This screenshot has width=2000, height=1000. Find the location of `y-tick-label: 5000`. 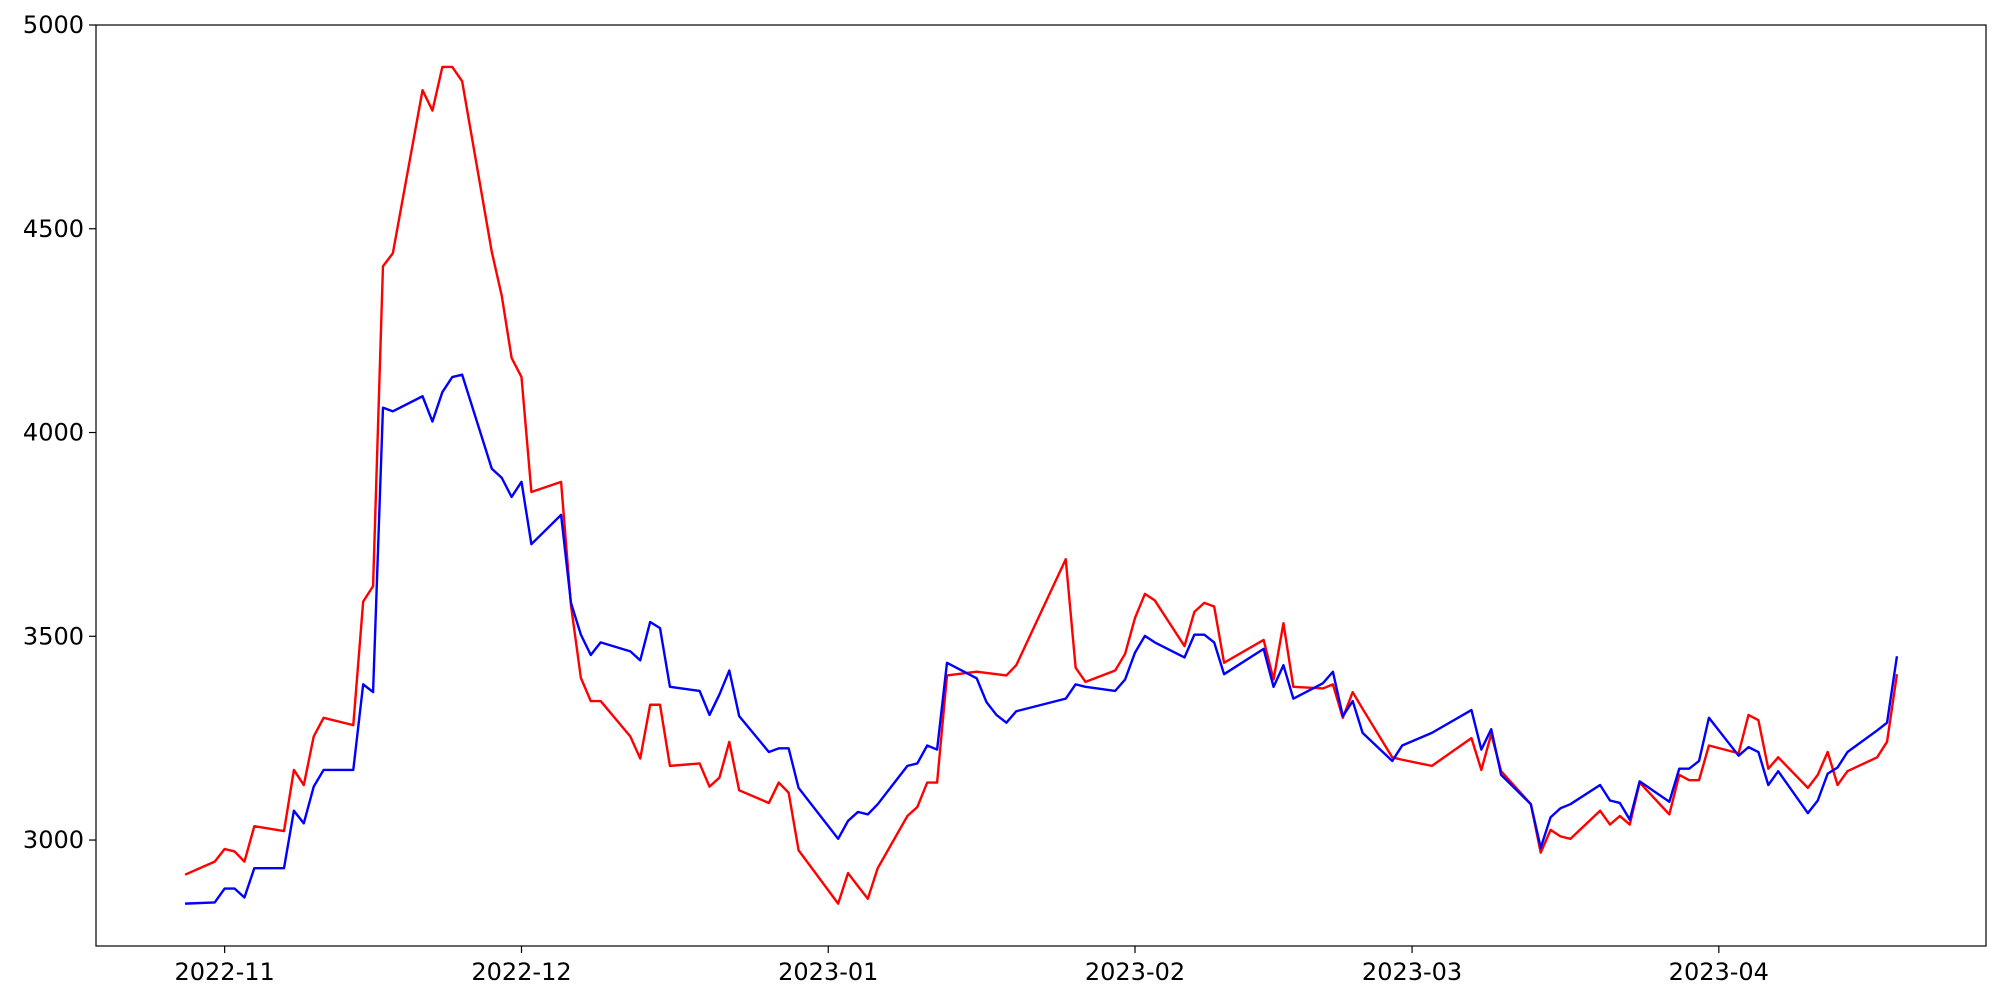

y-tick-label: 5000 is located at coordinates (53, 25).